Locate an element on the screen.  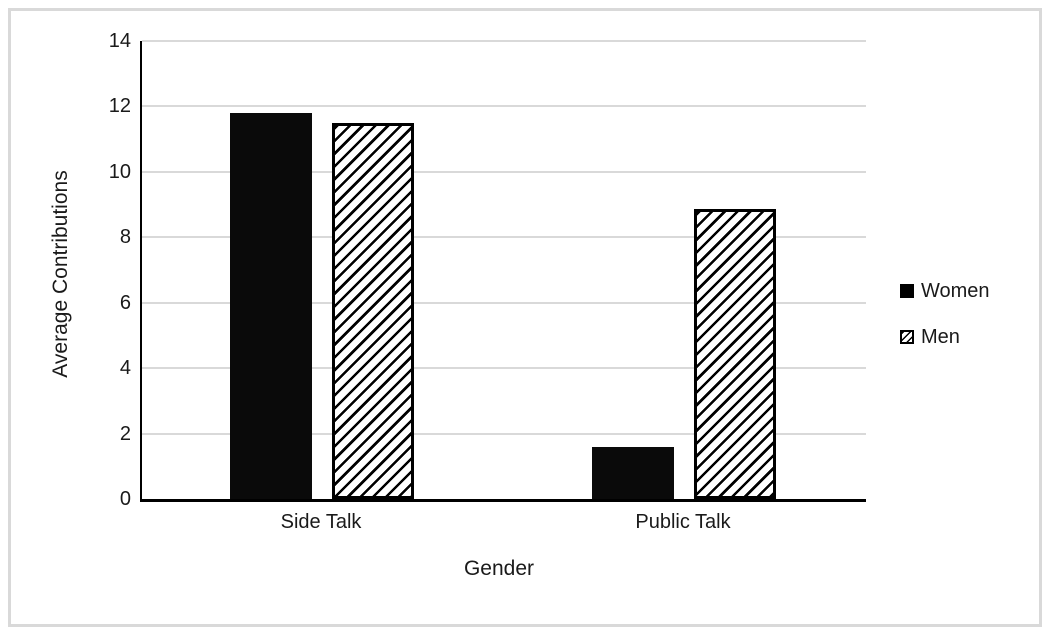
bar-women-public-talk is located at coordinates (633, 472).